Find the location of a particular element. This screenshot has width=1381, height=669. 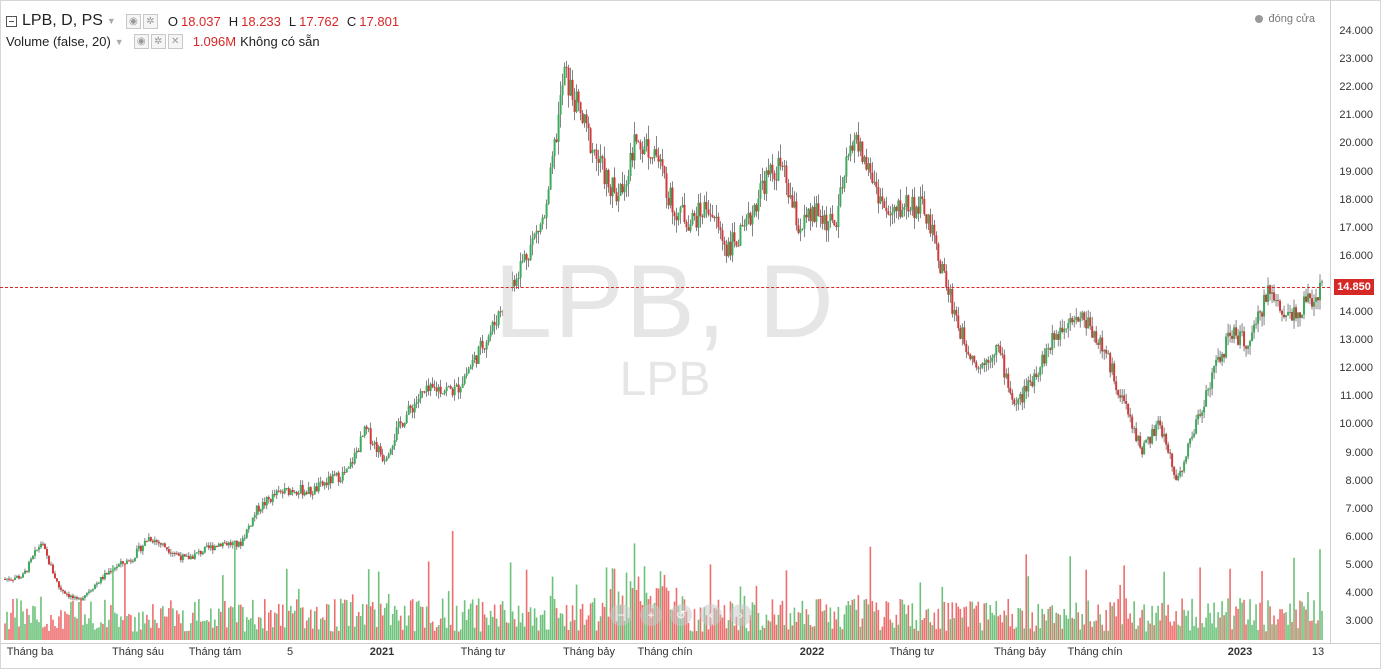

collapse-icon is located at coordinates (11, 21).